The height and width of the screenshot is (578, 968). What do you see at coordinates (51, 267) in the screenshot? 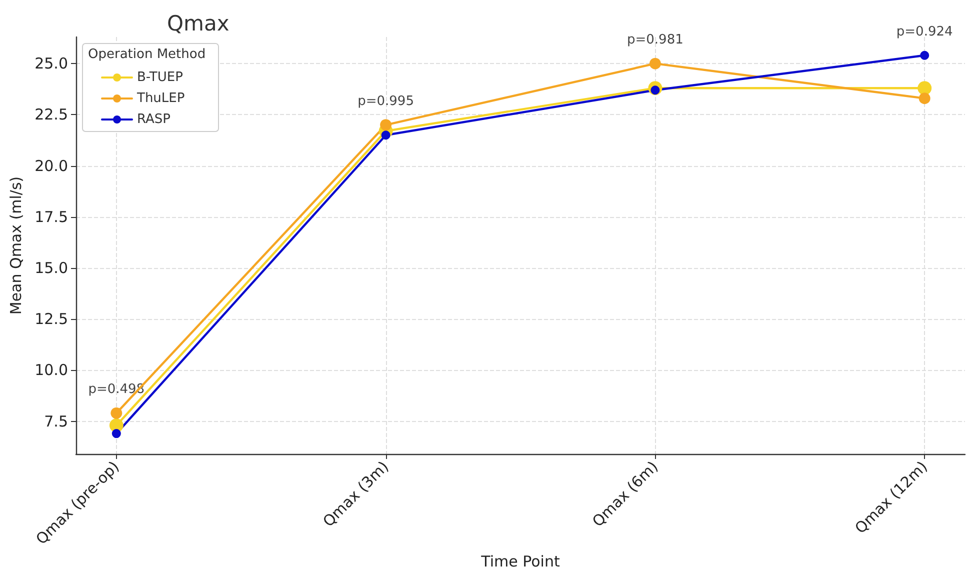
I see `y-tick-label: 15.0` at bounding box center [51, 267].